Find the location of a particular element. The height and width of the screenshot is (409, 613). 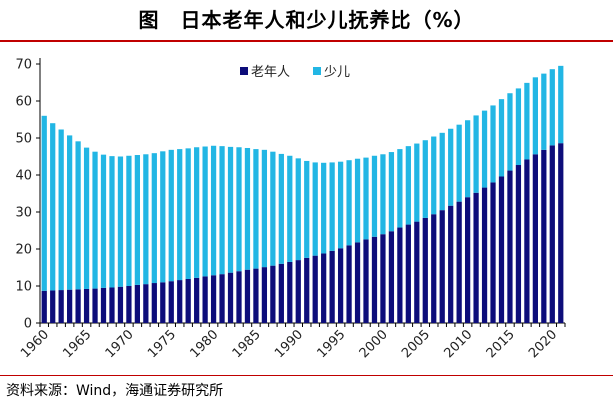

bar-elderly-1962 is located at coordinates (61, 306).